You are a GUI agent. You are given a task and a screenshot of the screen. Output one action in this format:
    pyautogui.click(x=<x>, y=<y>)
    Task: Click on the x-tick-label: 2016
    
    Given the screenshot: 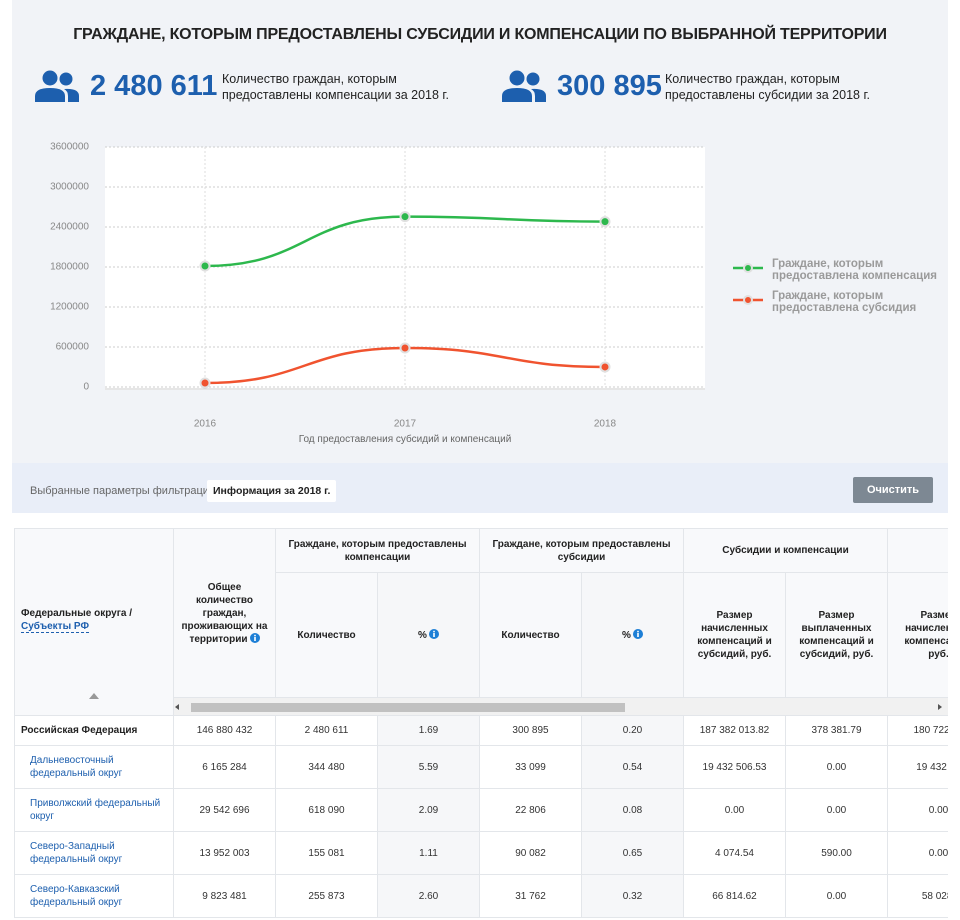 What is the action you would take?
    pyautogui.click(x=205, y=424)
    